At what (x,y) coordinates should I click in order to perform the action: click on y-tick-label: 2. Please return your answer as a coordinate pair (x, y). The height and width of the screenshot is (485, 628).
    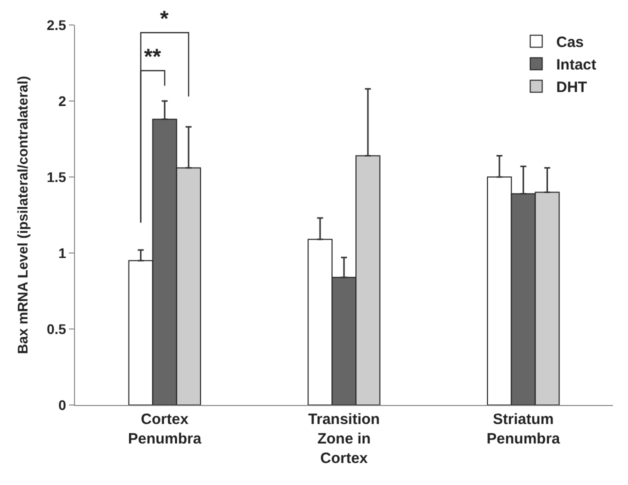
    Looking at the image, I should click on (62, 100).